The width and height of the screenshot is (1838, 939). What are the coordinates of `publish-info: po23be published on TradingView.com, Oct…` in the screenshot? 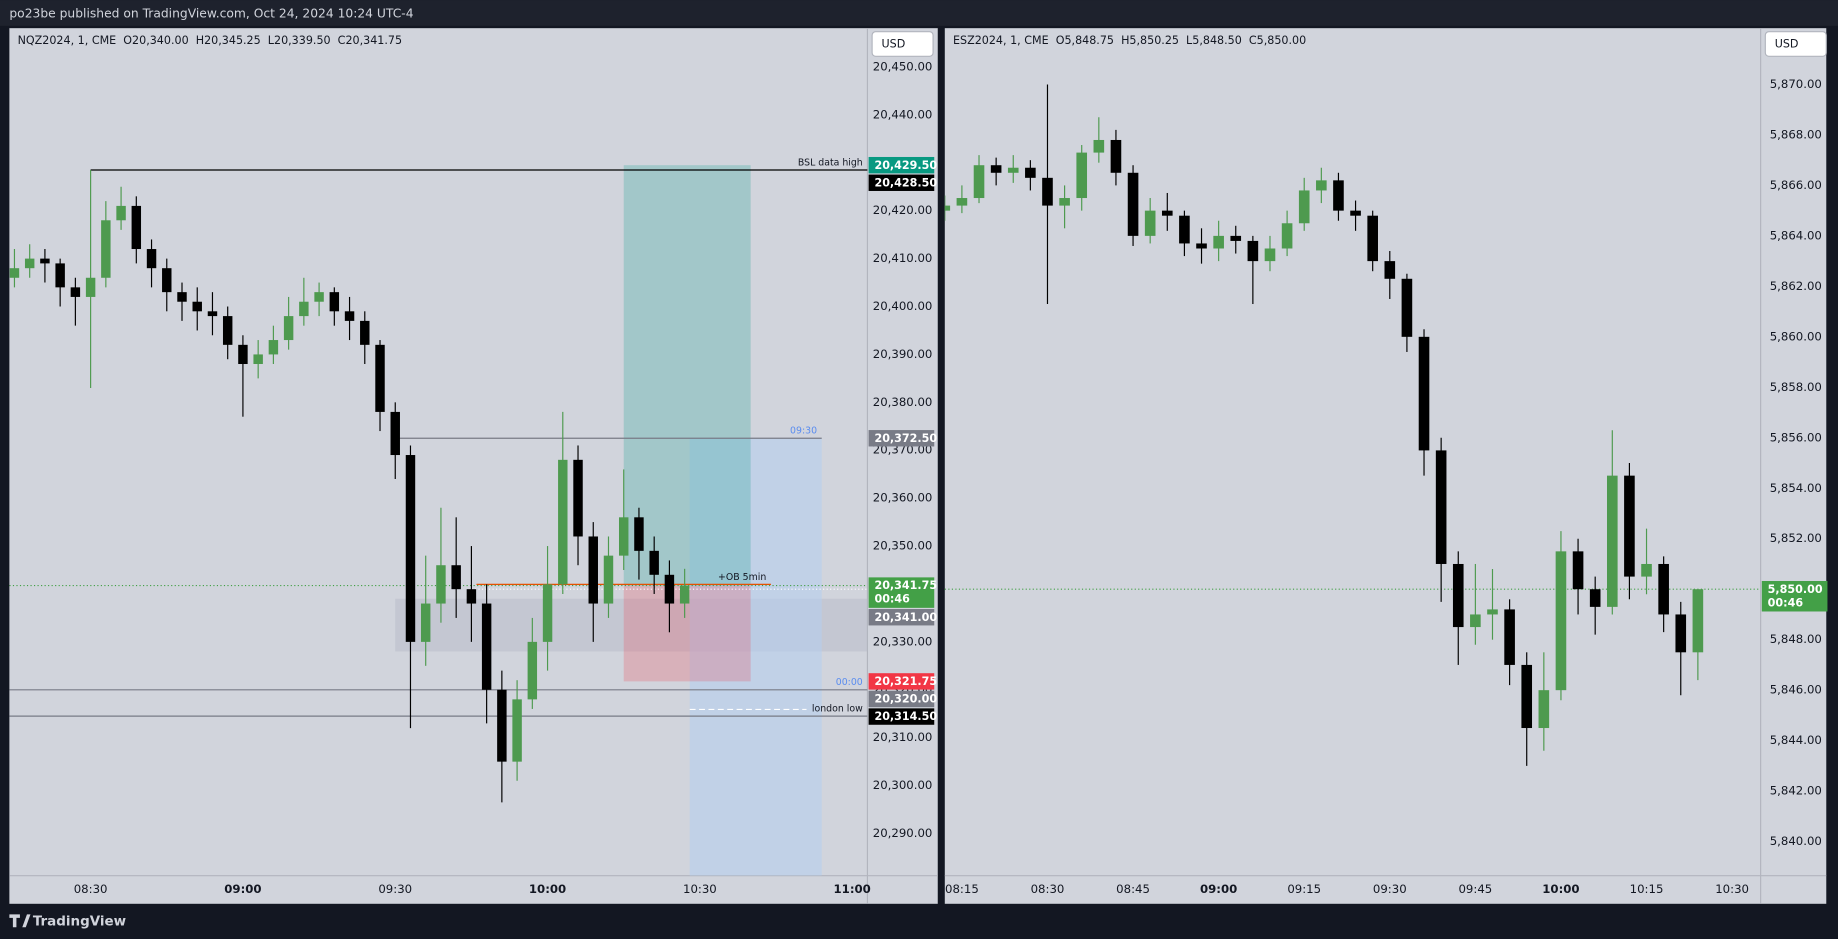 It's located at (211, 14).